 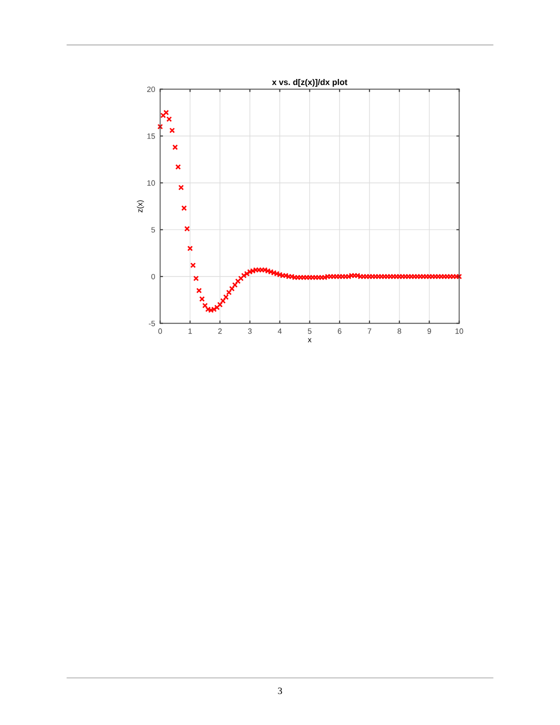 What do you see at coordinates (310, 82) in the screenshot?
I see `chart-title: x vs. d[z(x)]/dx plot` at bounding box center [310, 82].